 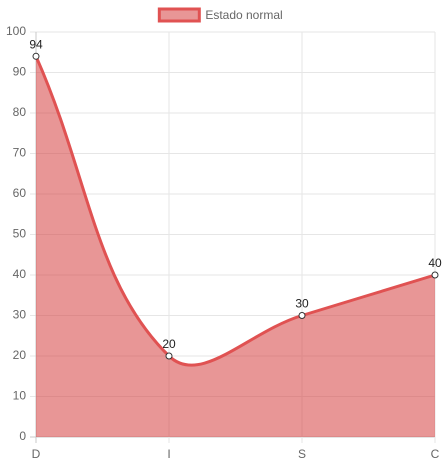 What do you see at coordinates (20, 355) in the screenshot?
I see `y-tick-label: 20` at bounding box center [20, 355].